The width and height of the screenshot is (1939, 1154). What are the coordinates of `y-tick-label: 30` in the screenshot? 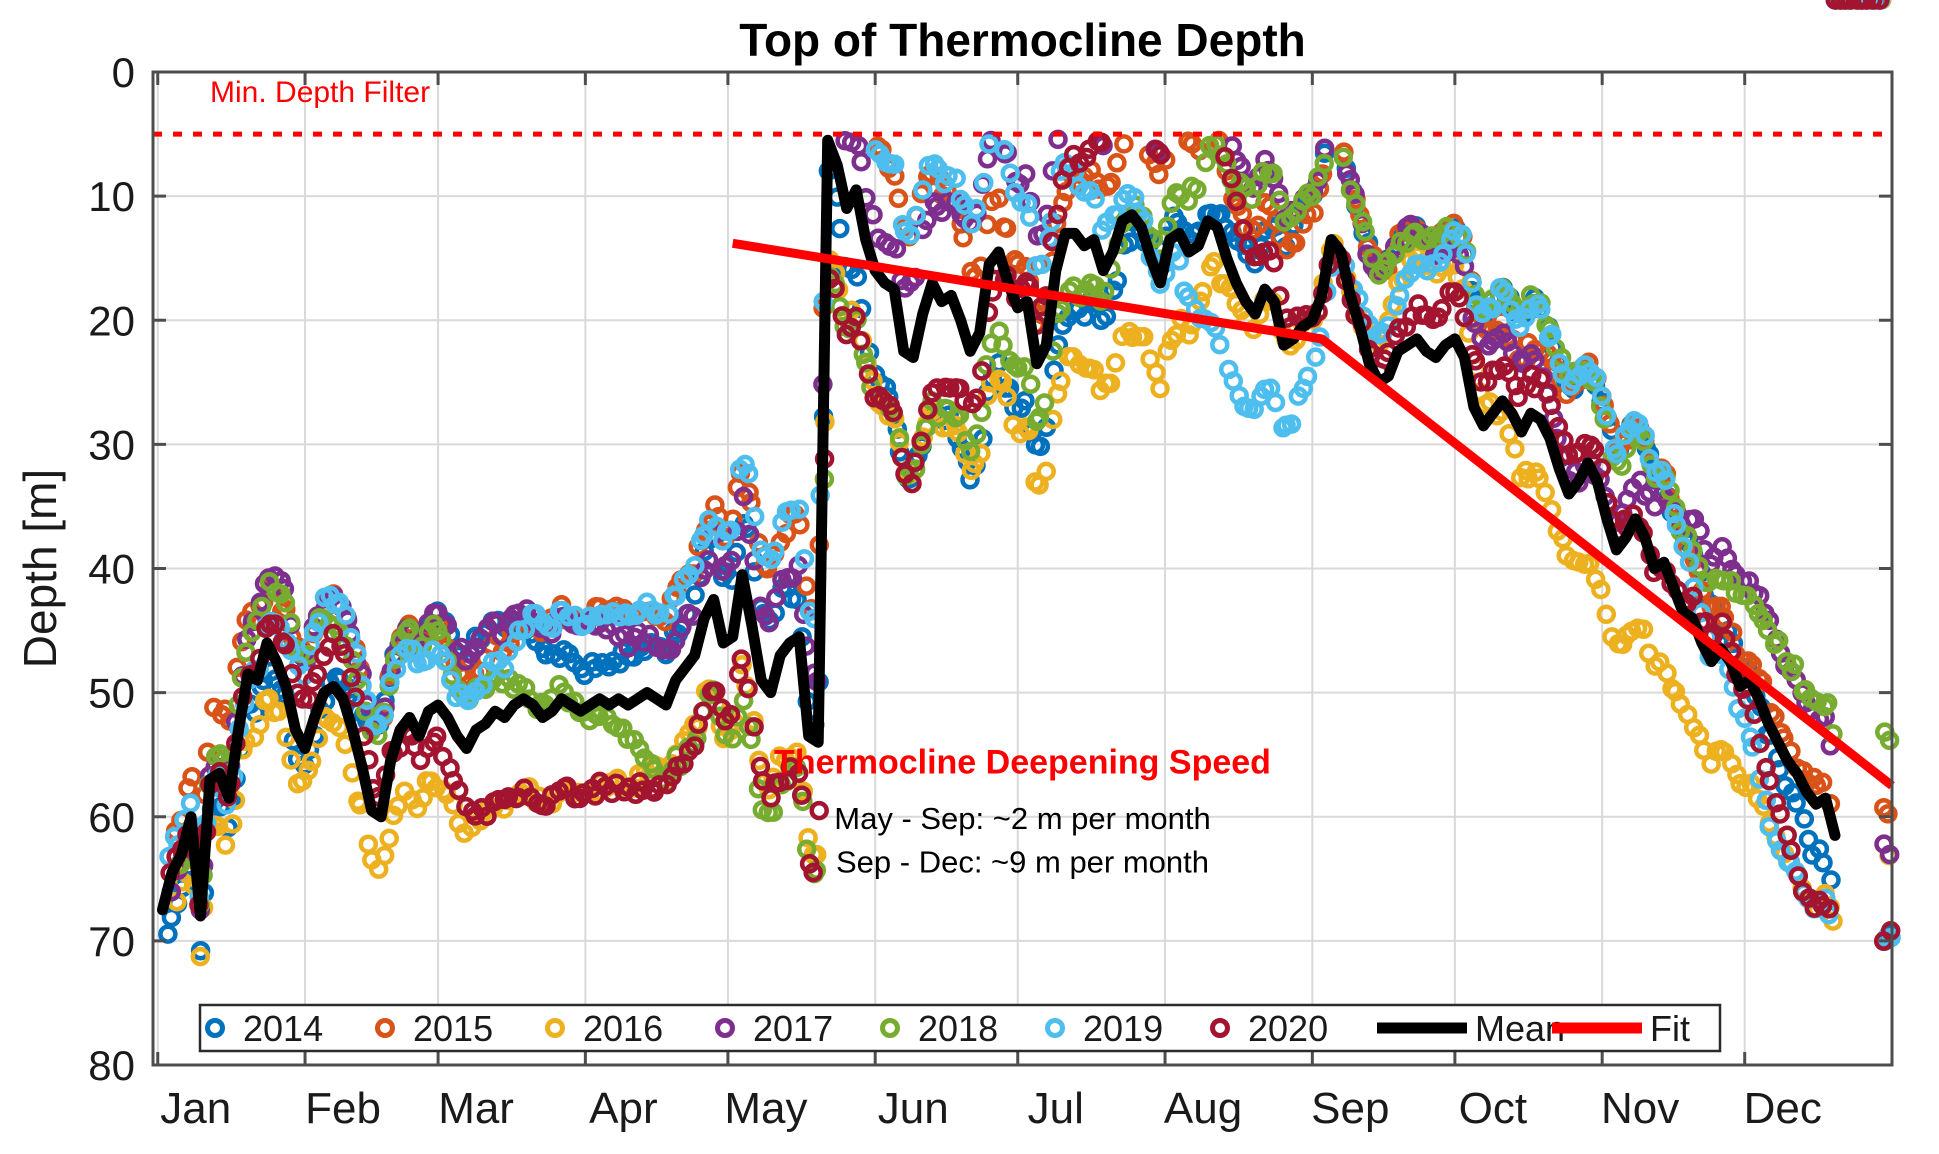 It's located at (111, 444).